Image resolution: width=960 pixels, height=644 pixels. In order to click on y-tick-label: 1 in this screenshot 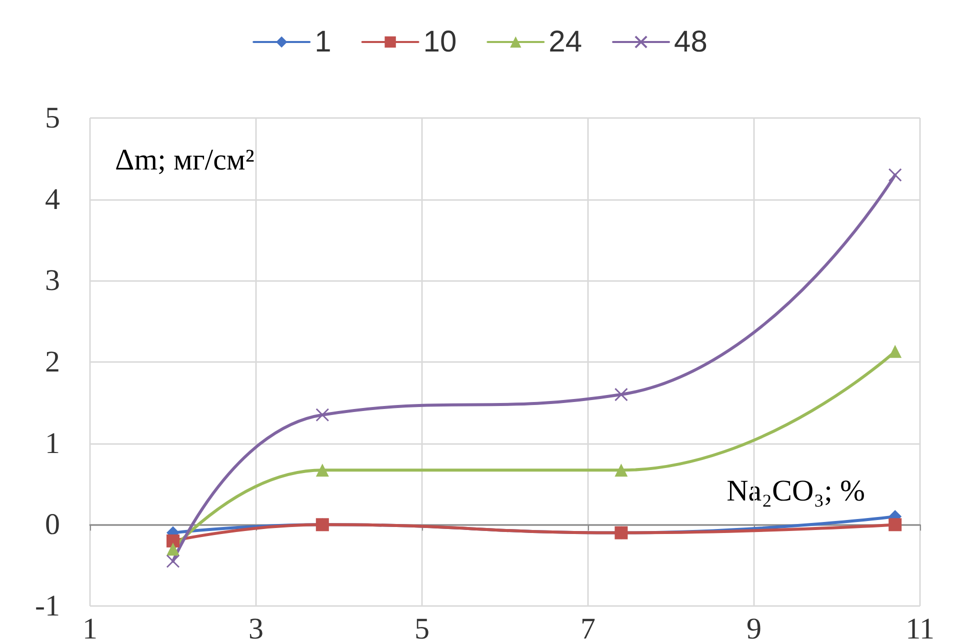, I will do `click(52, 443)`.